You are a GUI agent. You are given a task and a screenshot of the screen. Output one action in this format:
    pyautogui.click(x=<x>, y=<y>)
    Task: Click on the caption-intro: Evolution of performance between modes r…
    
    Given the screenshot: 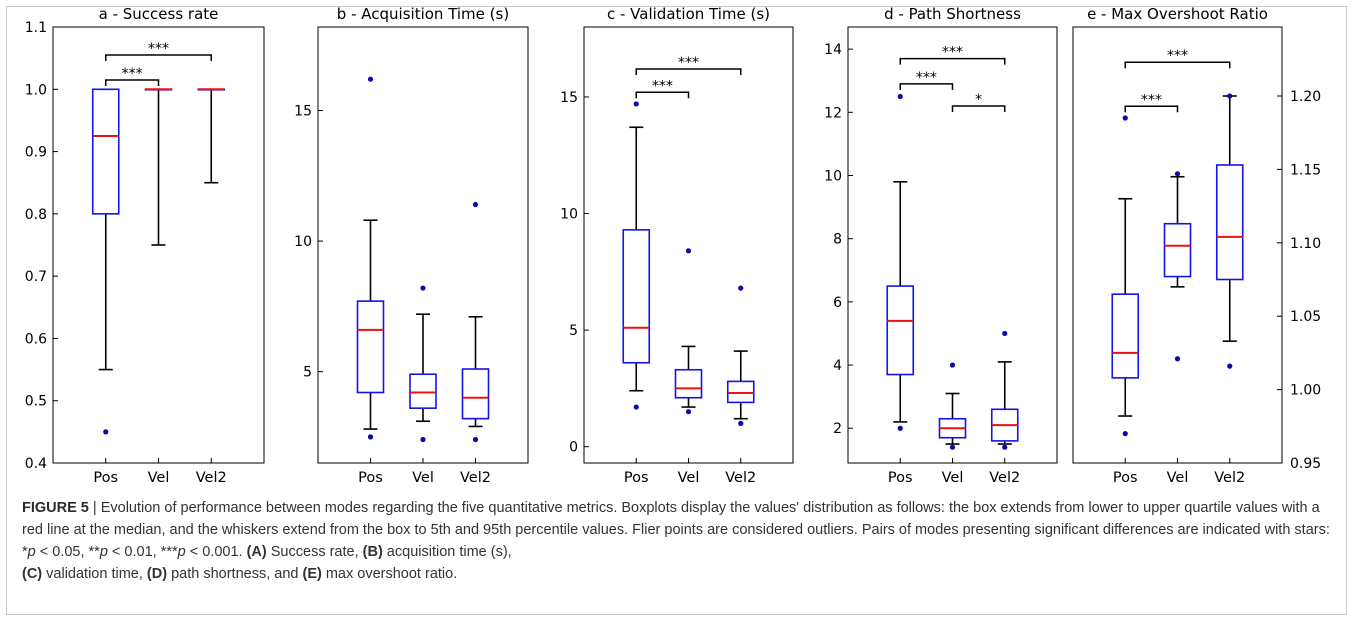 What is the action you would take?
    pyautogui.click(x=676, y=530)
    